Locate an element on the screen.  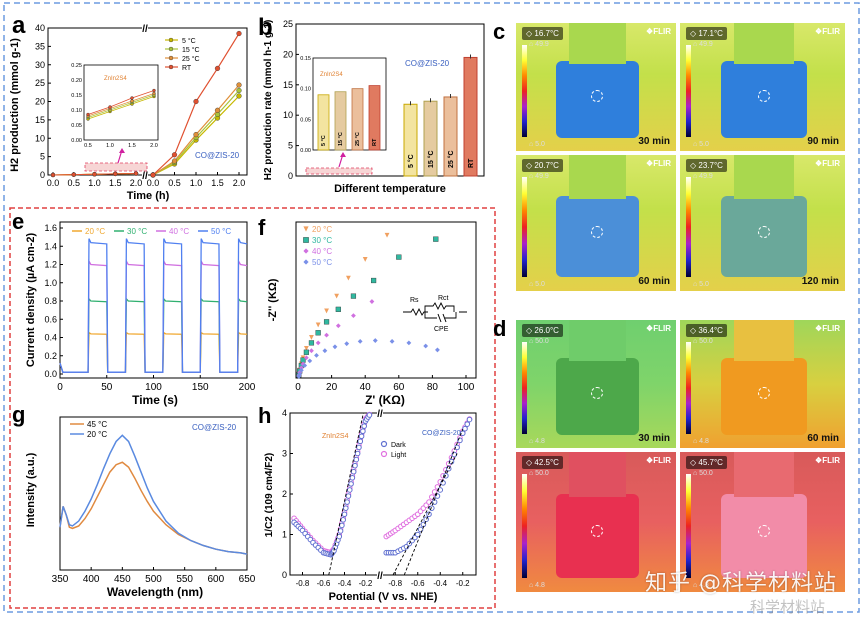
x-tick-label-f: 0 is located at coordinates (298, 387).